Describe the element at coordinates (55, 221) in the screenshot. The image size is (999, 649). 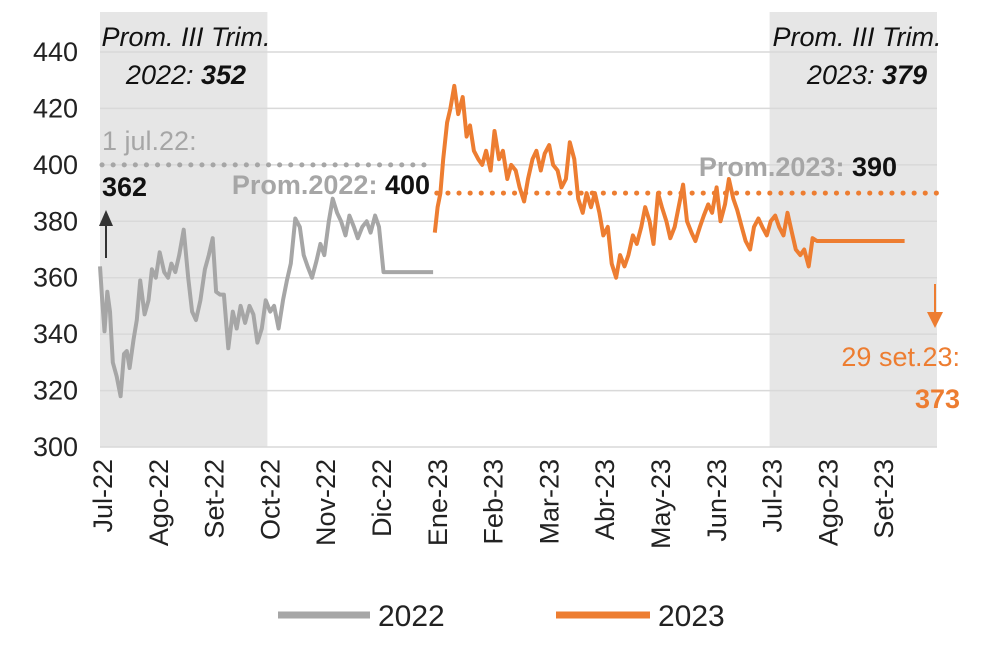
I see `y-tick-label: 380` at that location.